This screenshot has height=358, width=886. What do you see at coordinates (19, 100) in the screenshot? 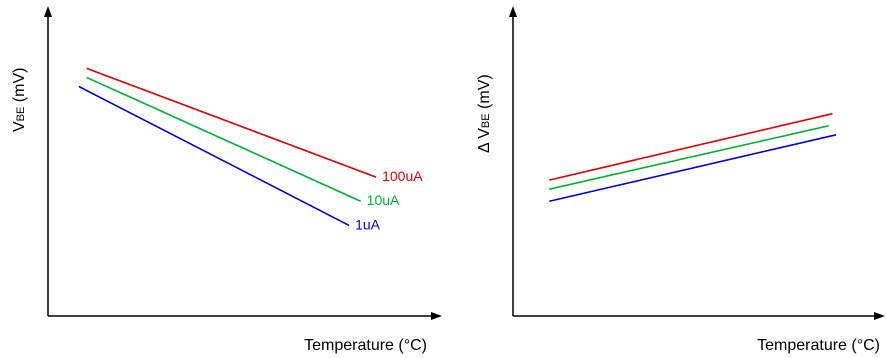
I see `y-axis-label-left: VBE (mV)` at bounding box center [19, 100].